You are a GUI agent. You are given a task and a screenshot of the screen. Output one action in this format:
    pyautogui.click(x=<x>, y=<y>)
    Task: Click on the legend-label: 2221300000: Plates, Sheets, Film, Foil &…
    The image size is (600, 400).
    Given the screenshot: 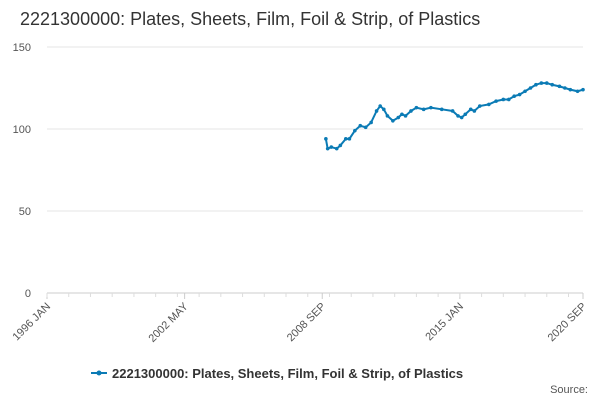 What is the action you would take?
    pyautogui.click(x=287, y=373)
    